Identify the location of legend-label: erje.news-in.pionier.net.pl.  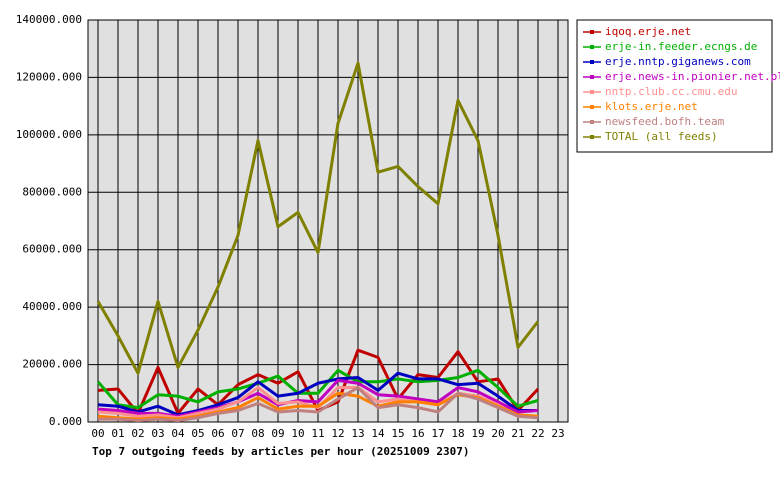
(692, 76).